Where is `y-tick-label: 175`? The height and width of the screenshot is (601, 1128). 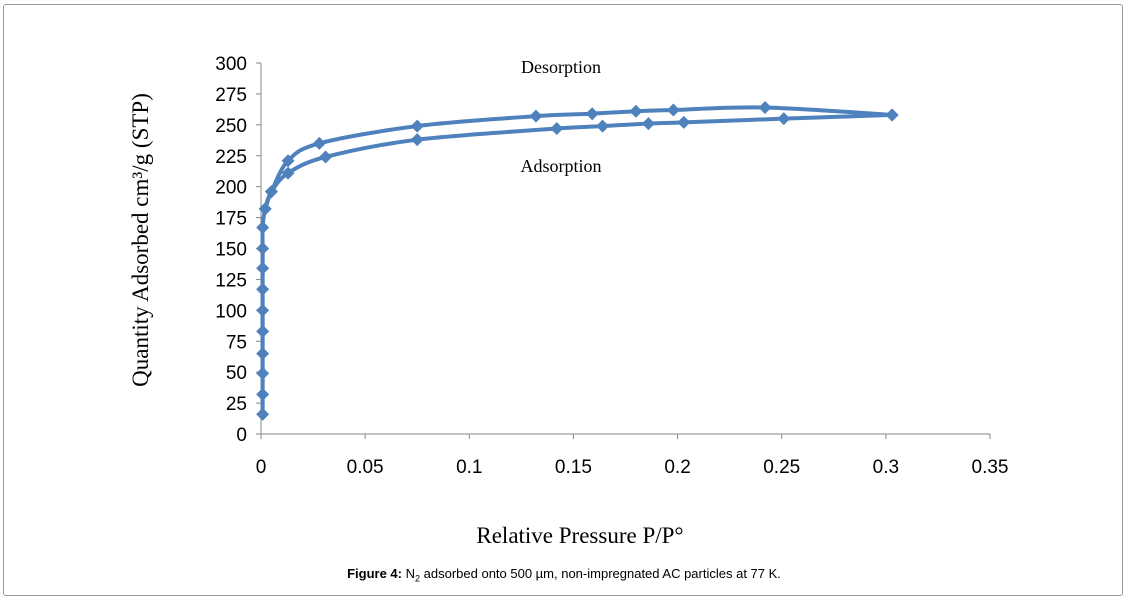 y-tick-label: 175 is located at coordinates (231, 219).